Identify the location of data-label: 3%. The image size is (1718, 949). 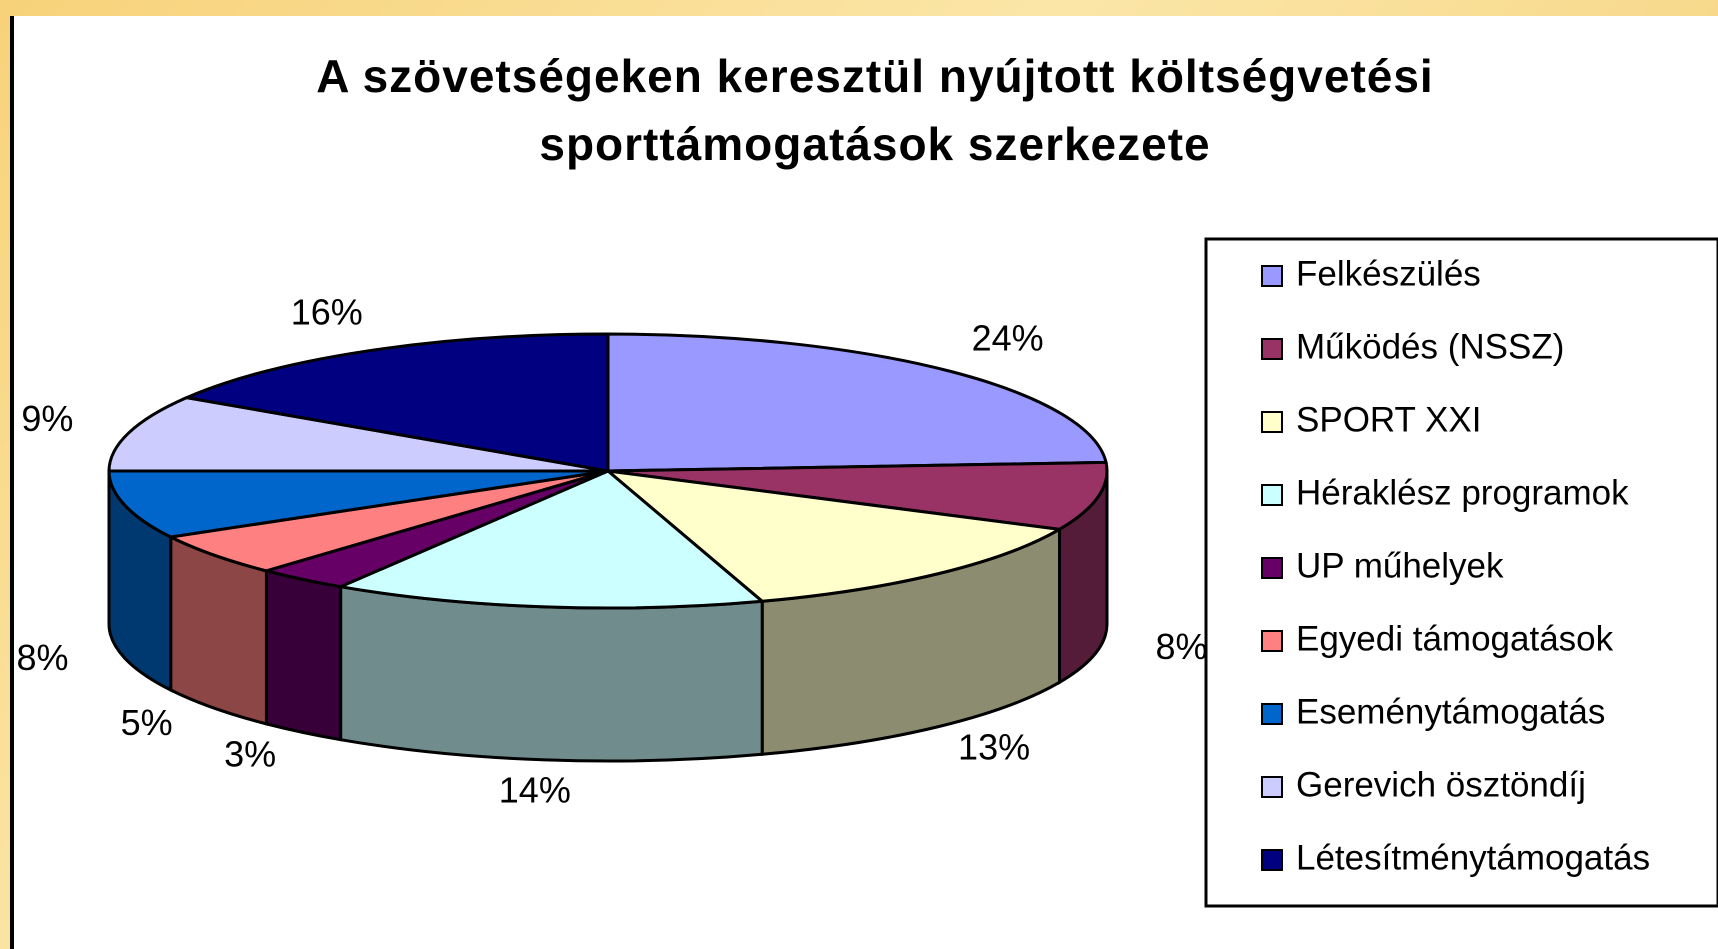
(250, 754).